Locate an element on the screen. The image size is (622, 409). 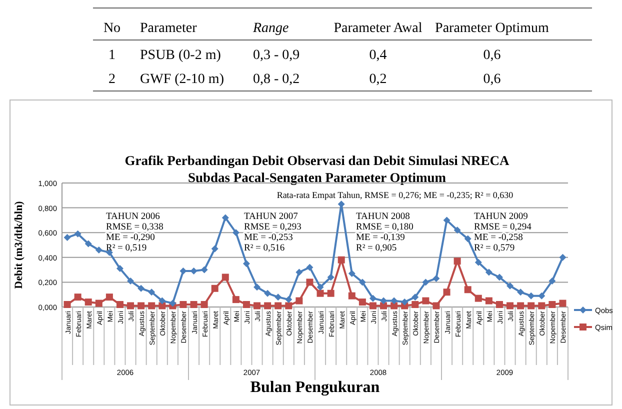
annotation: TAHUN 2006 RMSE = 0,338 ME = -0,290 R² = 0,519 is located at coordinates (135, 233).